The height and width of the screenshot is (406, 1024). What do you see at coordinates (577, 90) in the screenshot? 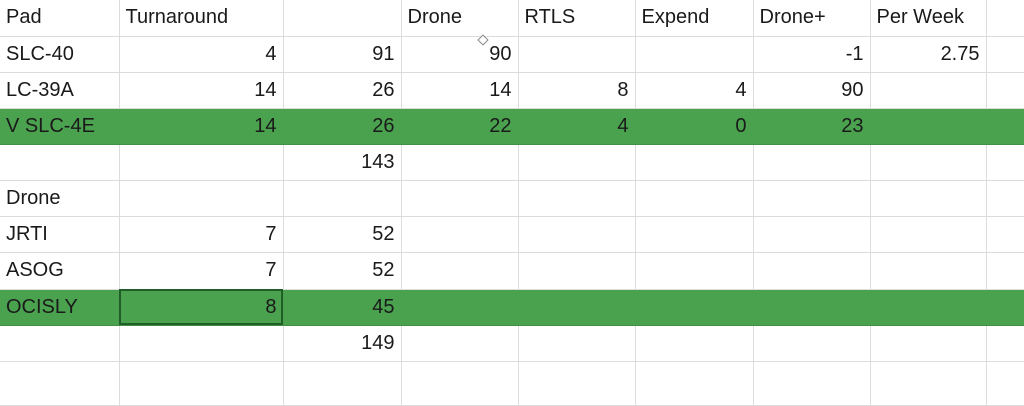
I see `cell: 8` at bounding box center [577, 90].